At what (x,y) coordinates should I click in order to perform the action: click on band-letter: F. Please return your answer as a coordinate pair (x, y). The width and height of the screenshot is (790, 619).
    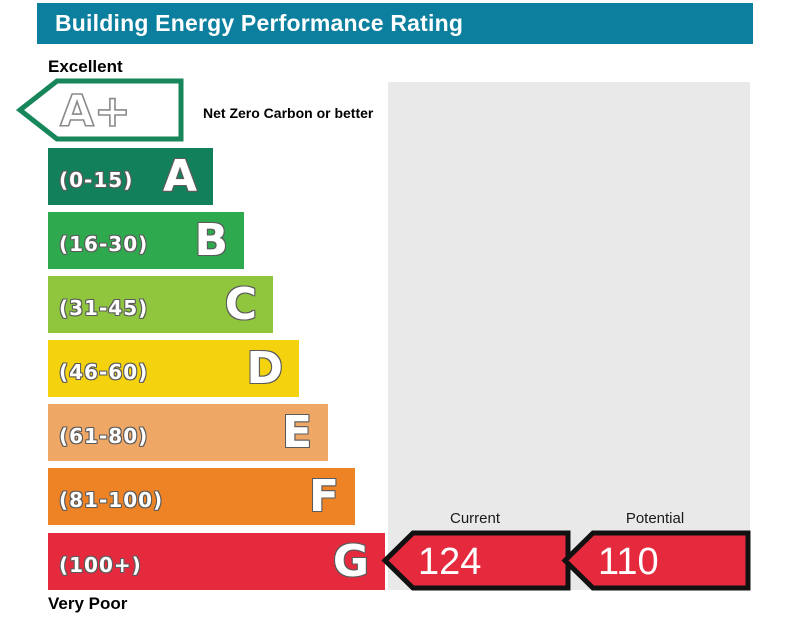
    Looking at the image, I should click on (323, 496).